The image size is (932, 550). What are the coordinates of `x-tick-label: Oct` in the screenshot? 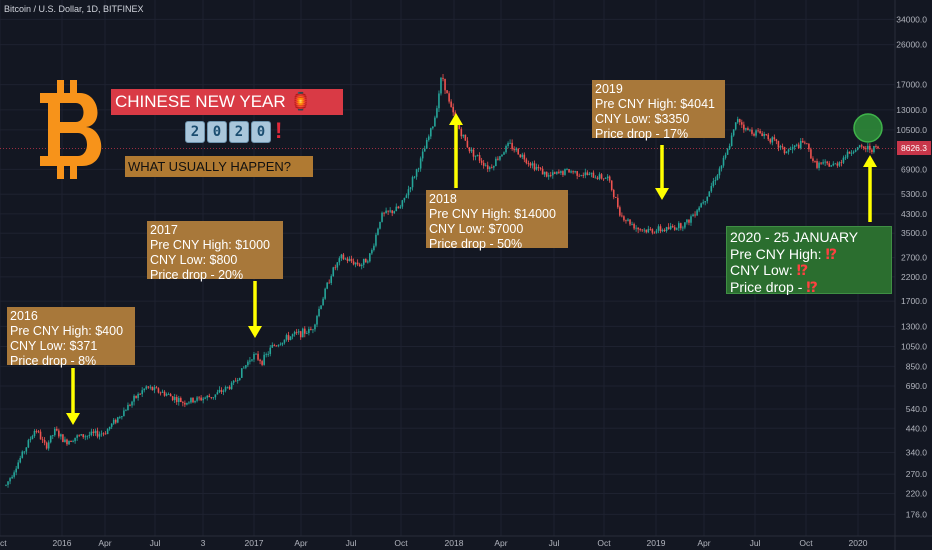 It's located at (806, 543).